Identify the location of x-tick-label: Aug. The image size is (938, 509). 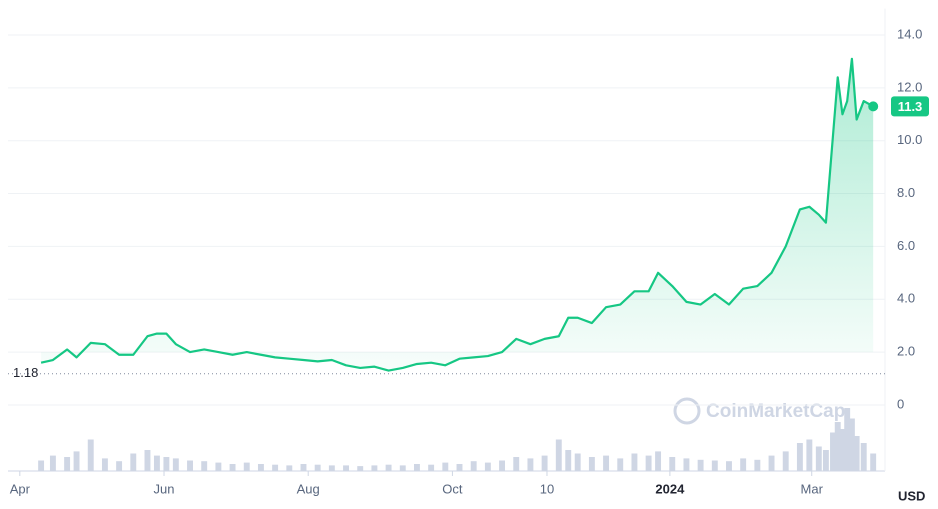
(308, 488).